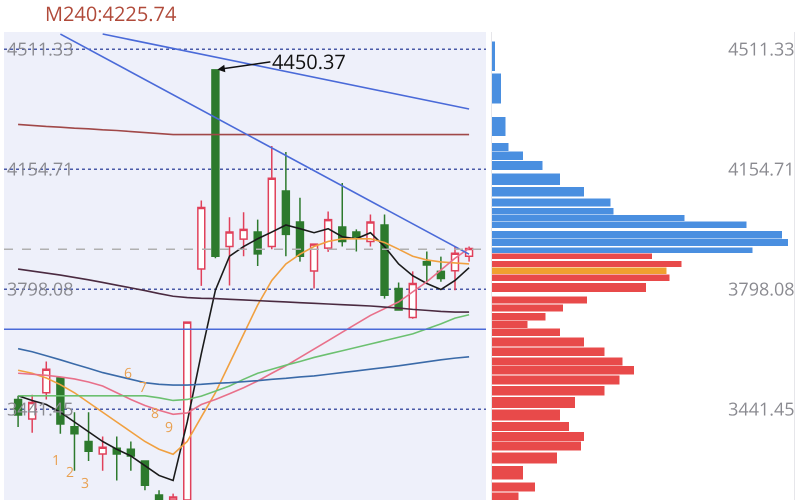 Image resolution: width=800 pixels, height=500 pixels. What do you see at coordinates (70, 472) in the screenshot?
I see `annotation: 2` at bounding box center [70, 472].